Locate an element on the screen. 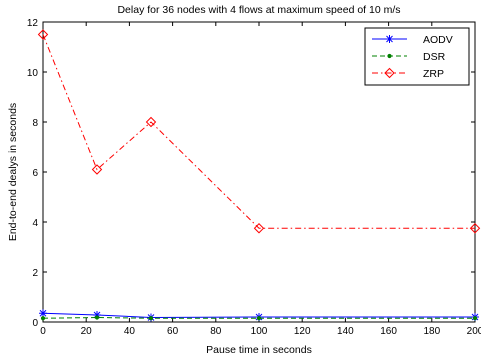 The width and height of the screenshot is (481, 358). y-tick-label: 12 is located at coordinates (33, 23).